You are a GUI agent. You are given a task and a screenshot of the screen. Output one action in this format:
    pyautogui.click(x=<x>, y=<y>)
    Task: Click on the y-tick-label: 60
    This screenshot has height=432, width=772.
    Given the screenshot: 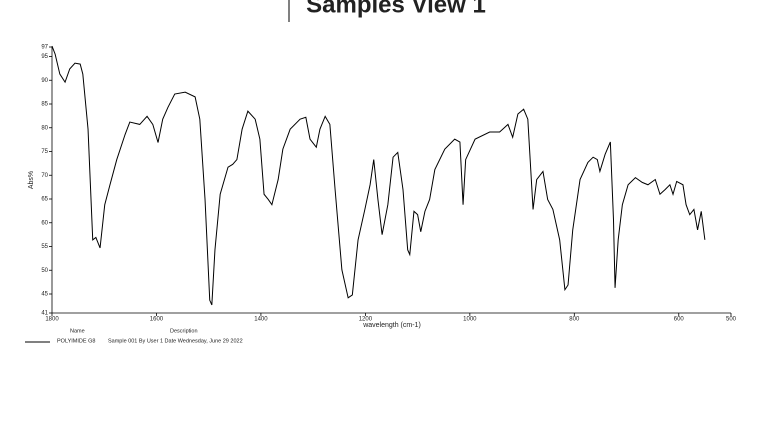 What is the action you would take?
    pyautogui.click(x=44, y=223)
    